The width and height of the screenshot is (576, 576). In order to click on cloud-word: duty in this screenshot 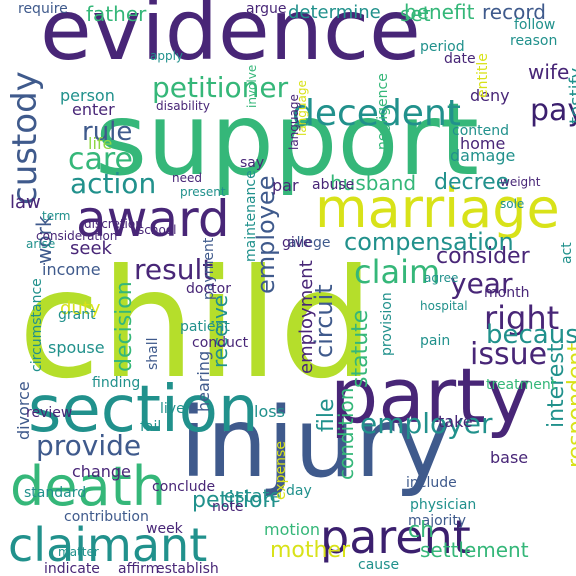, I will do `click(80, 308)`.